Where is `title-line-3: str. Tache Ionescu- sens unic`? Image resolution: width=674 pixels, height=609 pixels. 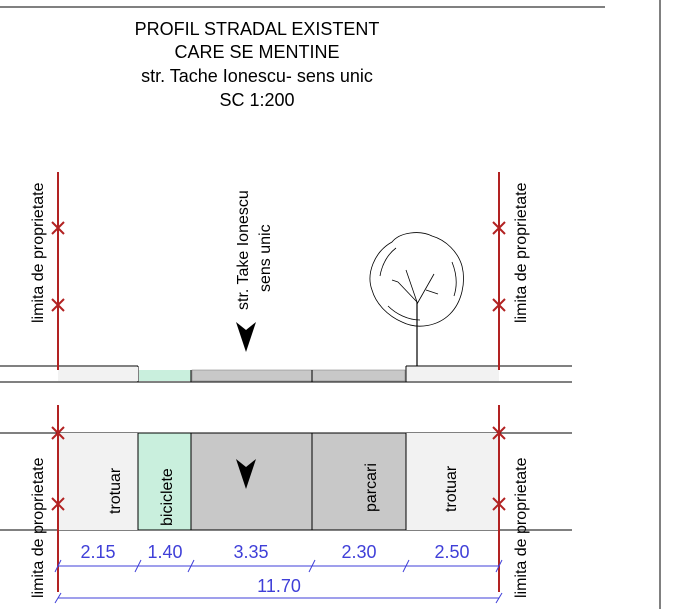 title-line-3: str. Tache Ionescu- sens unic is located at coordinates (257, 76).